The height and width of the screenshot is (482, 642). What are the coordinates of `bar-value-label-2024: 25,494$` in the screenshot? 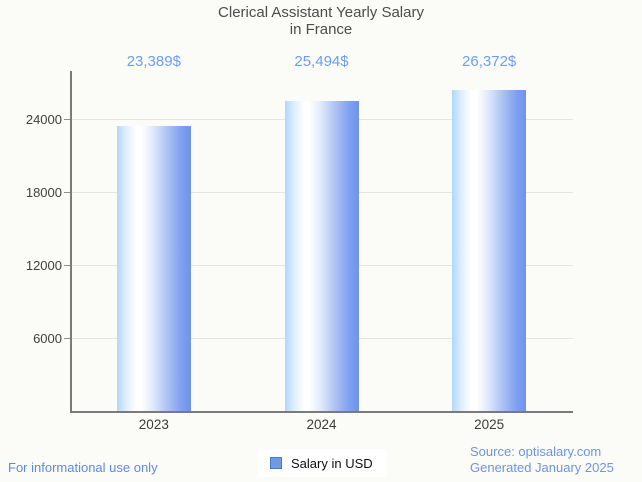 It's located at (321, 61).